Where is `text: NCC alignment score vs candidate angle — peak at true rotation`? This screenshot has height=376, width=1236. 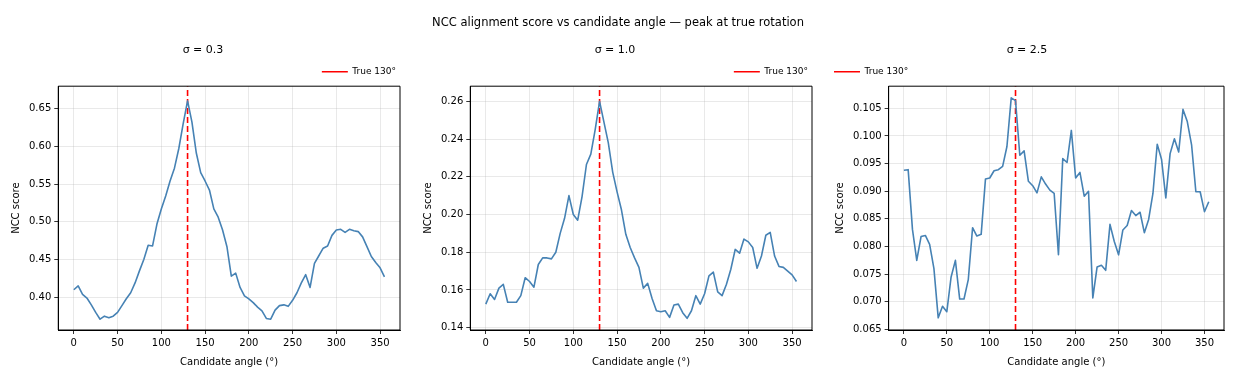
text: NCC alignment score vs candidate angle — peak at true rotation is located at coordinates (618, 22).